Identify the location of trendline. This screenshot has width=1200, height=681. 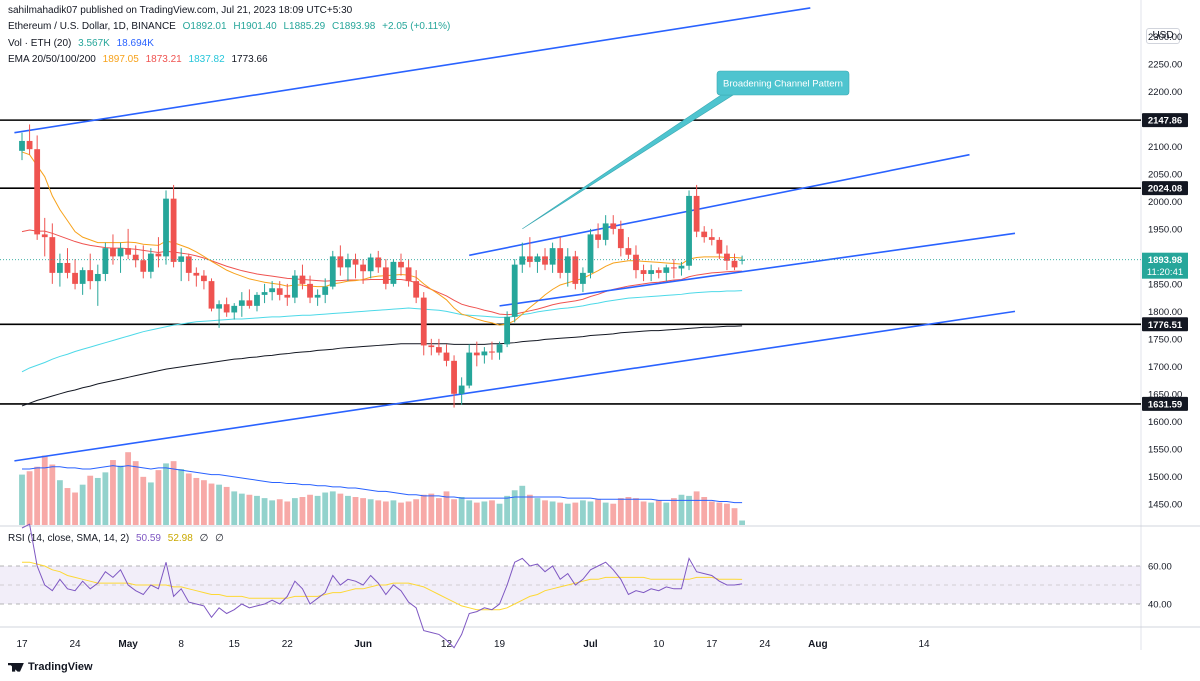
(757, 269).